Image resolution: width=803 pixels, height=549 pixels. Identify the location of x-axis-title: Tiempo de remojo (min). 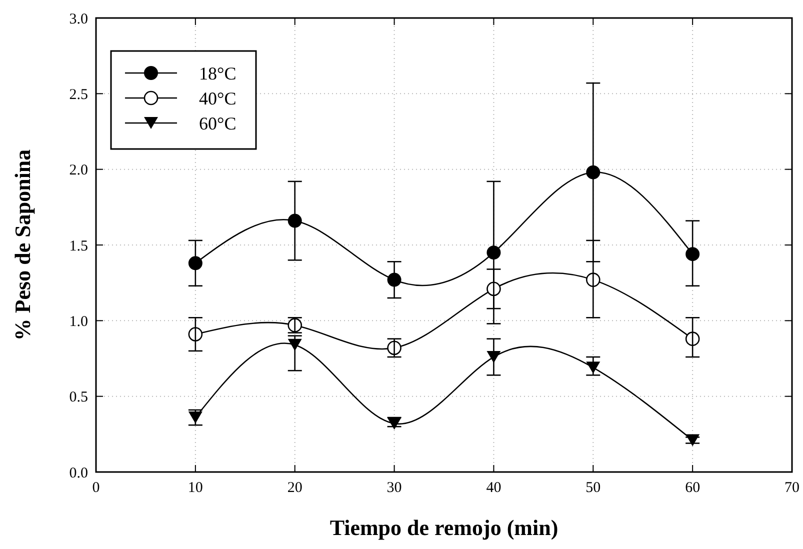
(444, 527).